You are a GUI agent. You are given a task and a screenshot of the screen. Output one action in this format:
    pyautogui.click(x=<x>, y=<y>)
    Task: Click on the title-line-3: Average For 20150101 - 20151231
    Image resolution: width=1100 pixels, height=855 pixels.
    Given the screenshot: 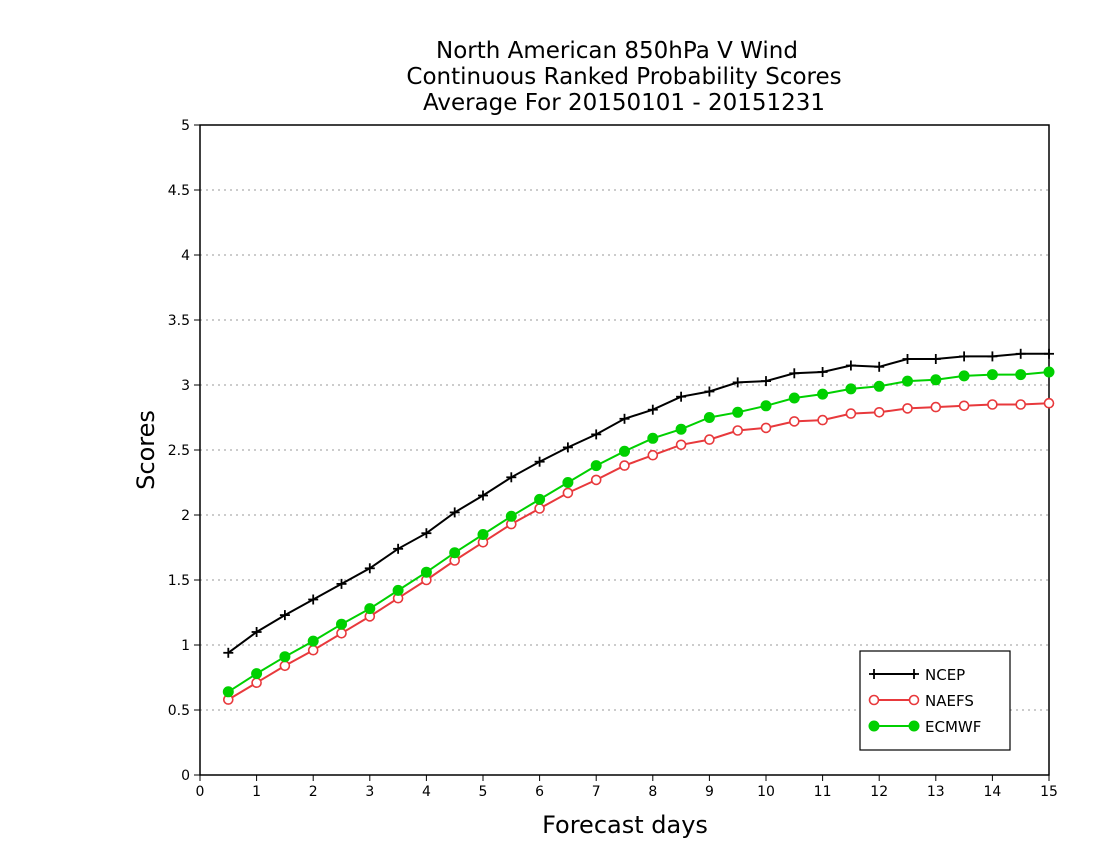 What is the action you would take?
    pyautogui.click(x=624, y=103)
    